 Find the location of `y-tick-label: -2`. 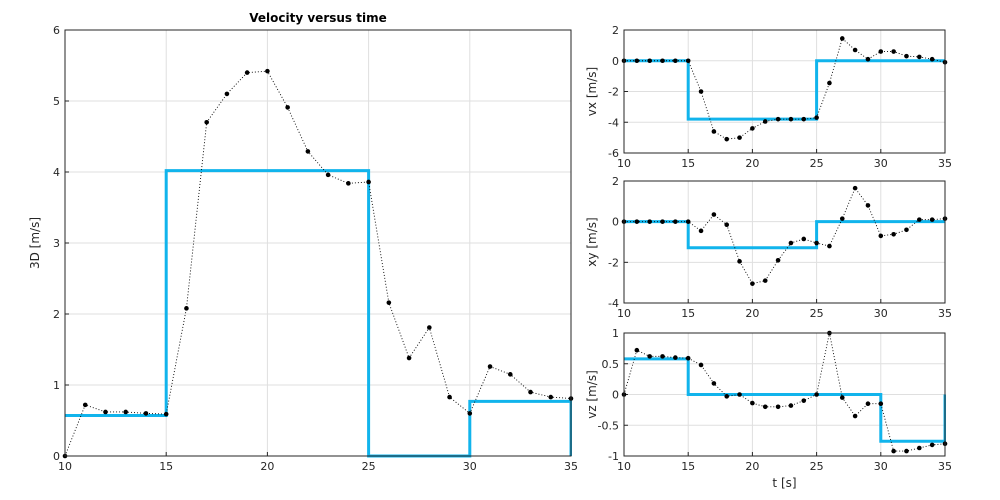

y-tick-label: -2 is located at coordinates (613, 262).